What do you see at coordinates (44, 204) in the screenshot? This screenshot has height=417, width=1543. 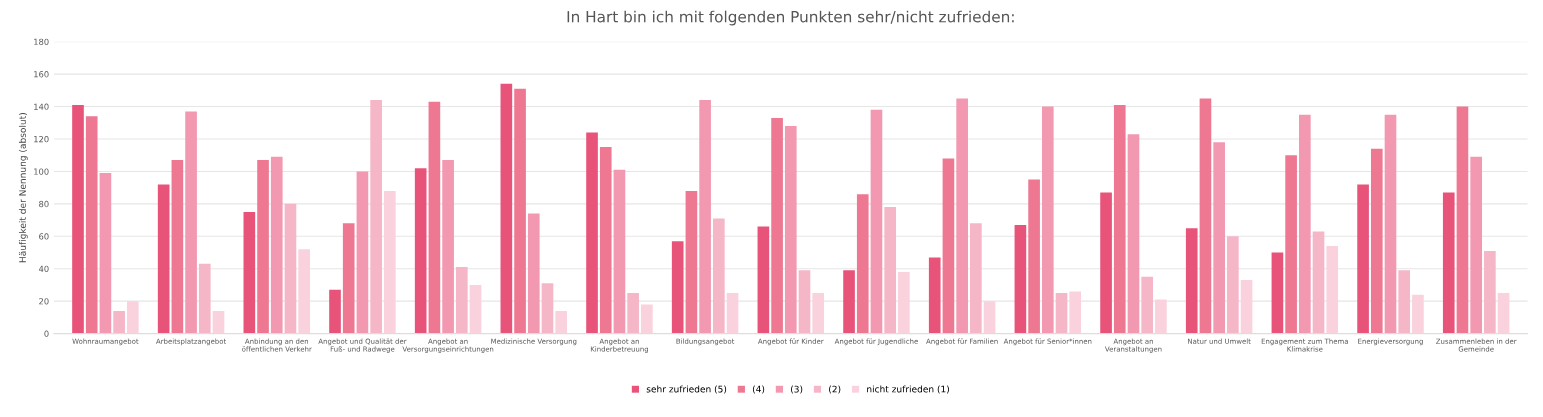 I see `y-tick-label: 80` at bounding box center [44, 204].